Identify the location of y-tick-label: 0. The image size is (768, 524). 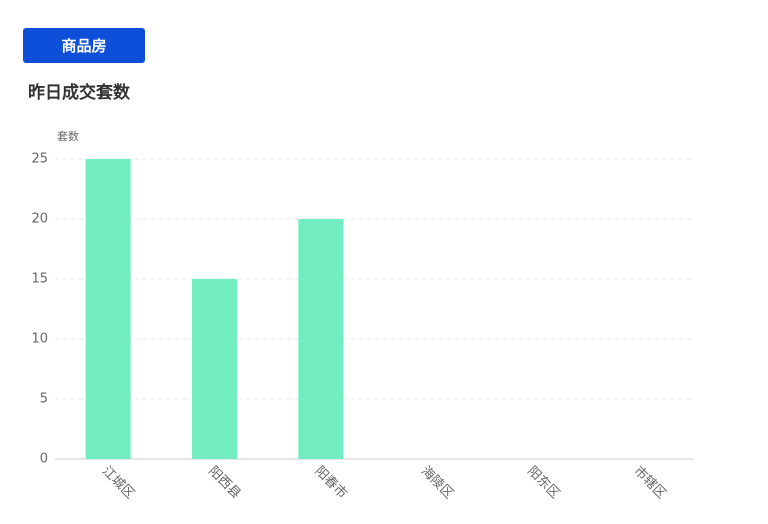
(44, 459).